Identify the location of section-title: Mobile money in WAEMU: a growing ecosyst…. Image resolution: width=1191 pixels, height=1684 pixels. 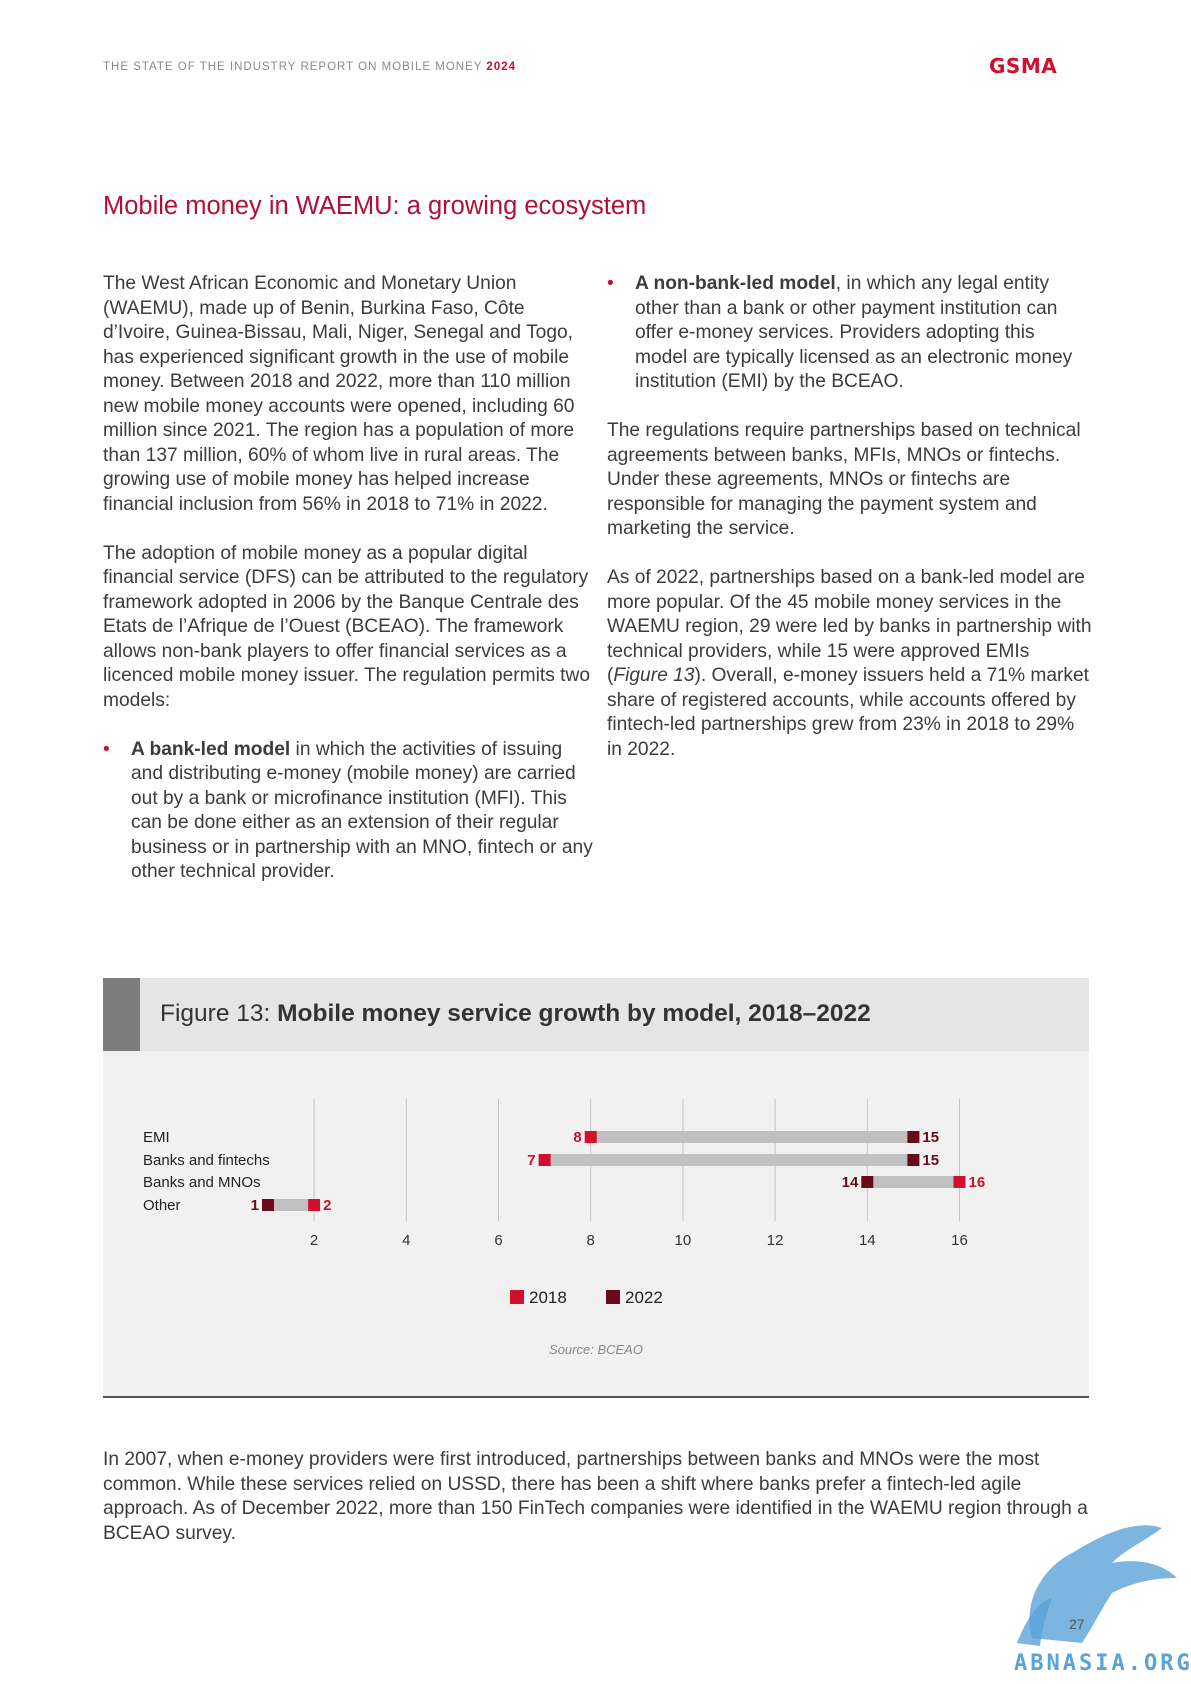
(375, 206).